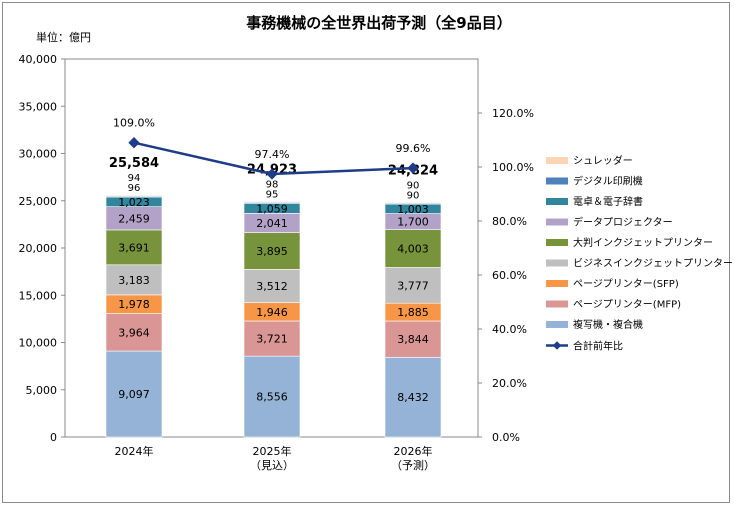  I want to click on left-axis-tick-label: 10,000, so click(38, 343).